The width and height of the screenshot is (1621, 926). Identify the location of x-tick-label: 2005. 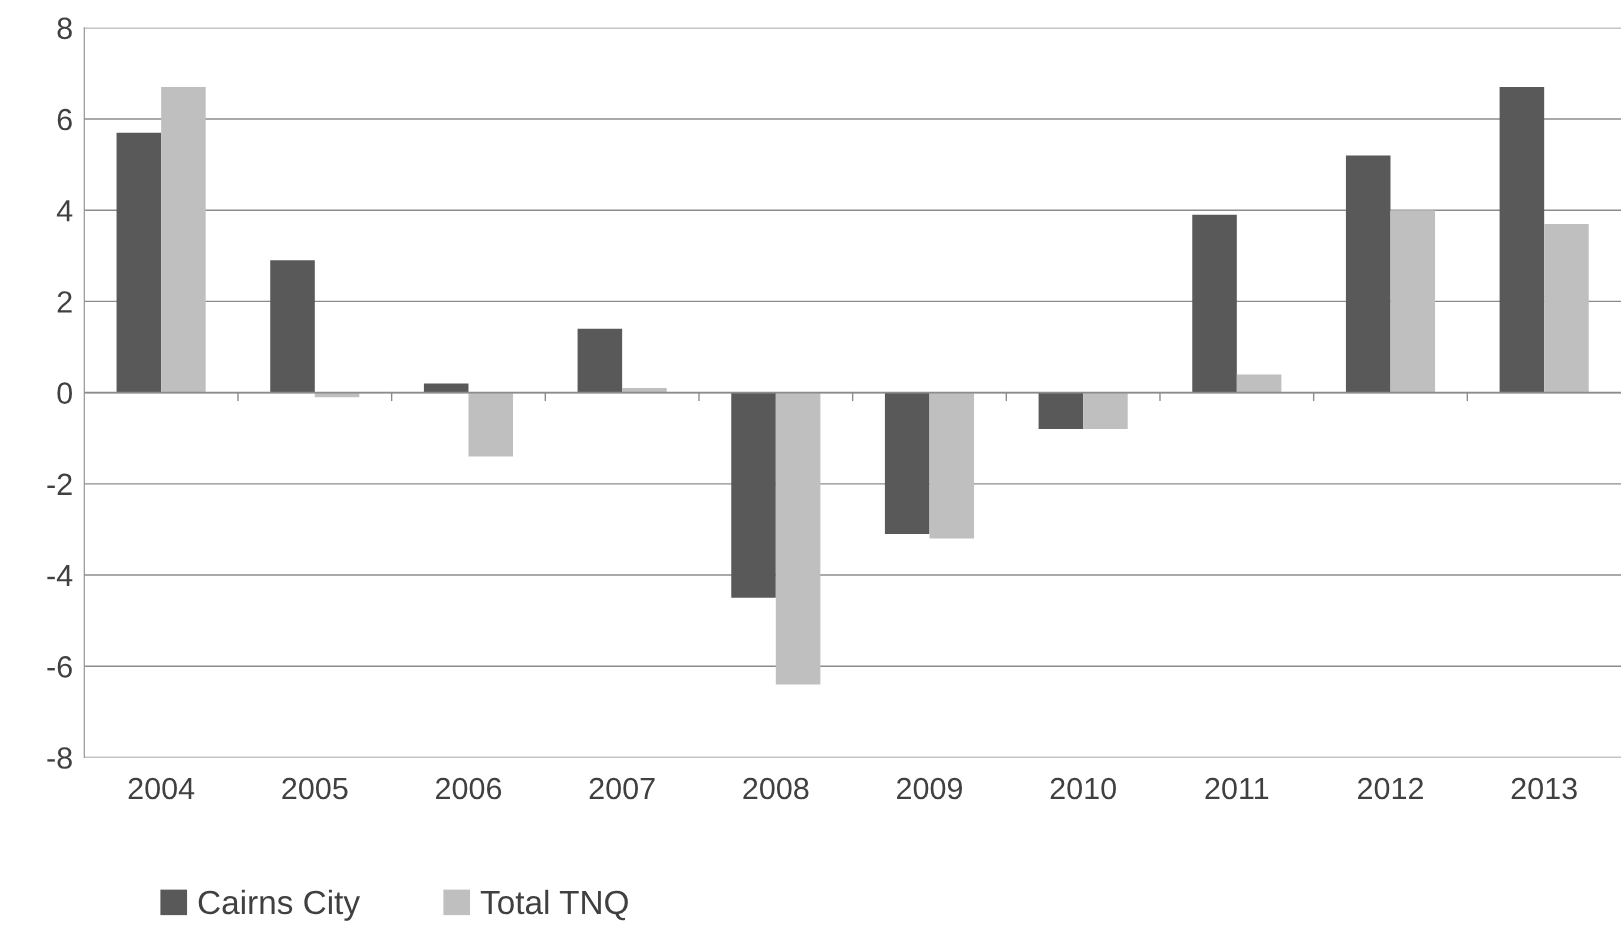
(315, 788).